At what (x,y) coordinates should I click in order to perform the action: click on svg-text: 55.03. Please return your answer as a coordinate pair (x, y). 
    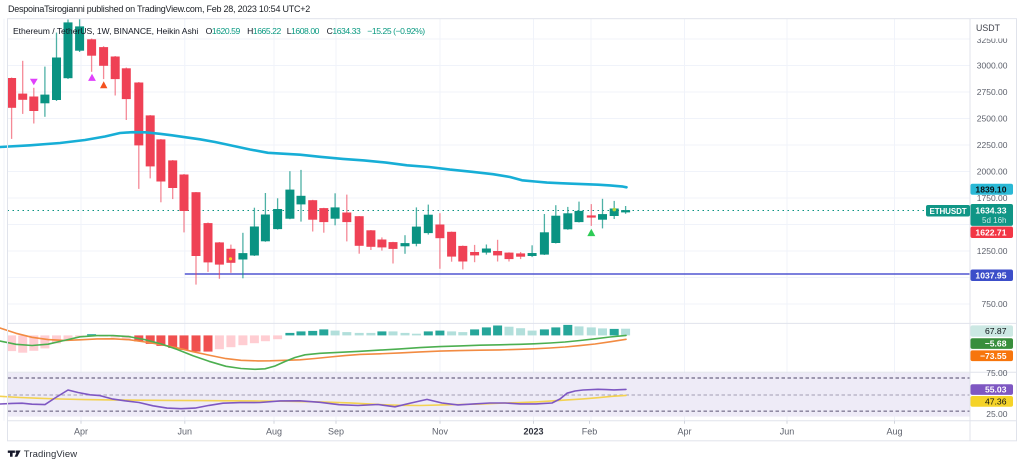
    Looking at the image, I should click on (996, 390).